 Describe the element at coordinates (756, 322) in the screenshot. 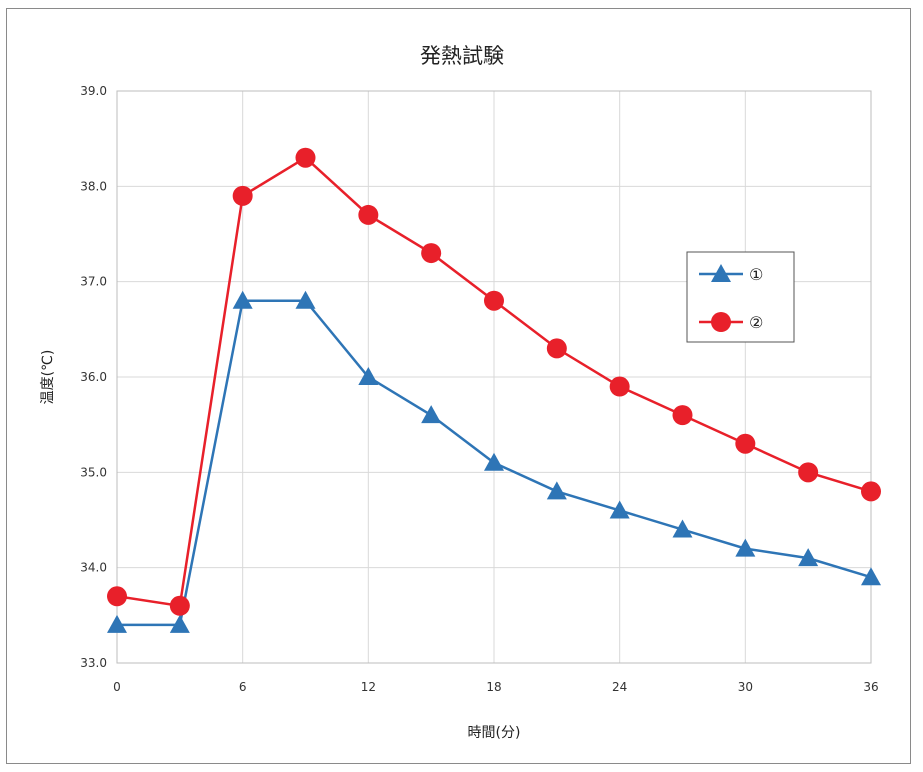

I see `legend-label: ②` at that location.